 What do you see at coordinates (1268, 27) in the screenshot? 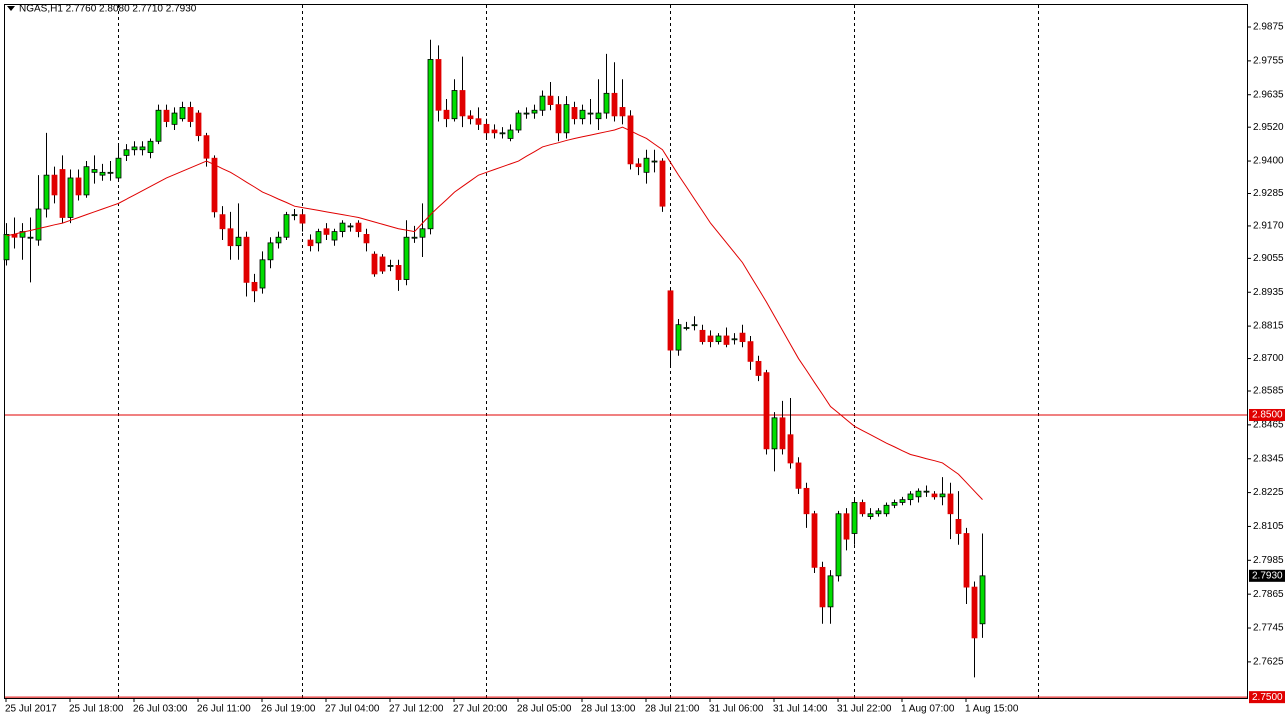
I see `y-tick-label: 2.9875` at bounding box center [1268, 27].